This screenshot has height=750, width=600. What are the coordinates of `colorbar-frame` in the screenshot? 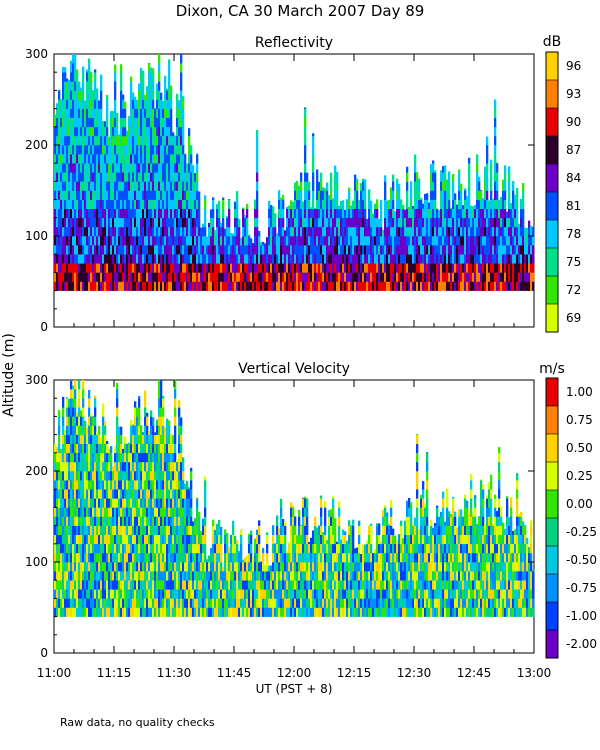 It's located at (552, 192).